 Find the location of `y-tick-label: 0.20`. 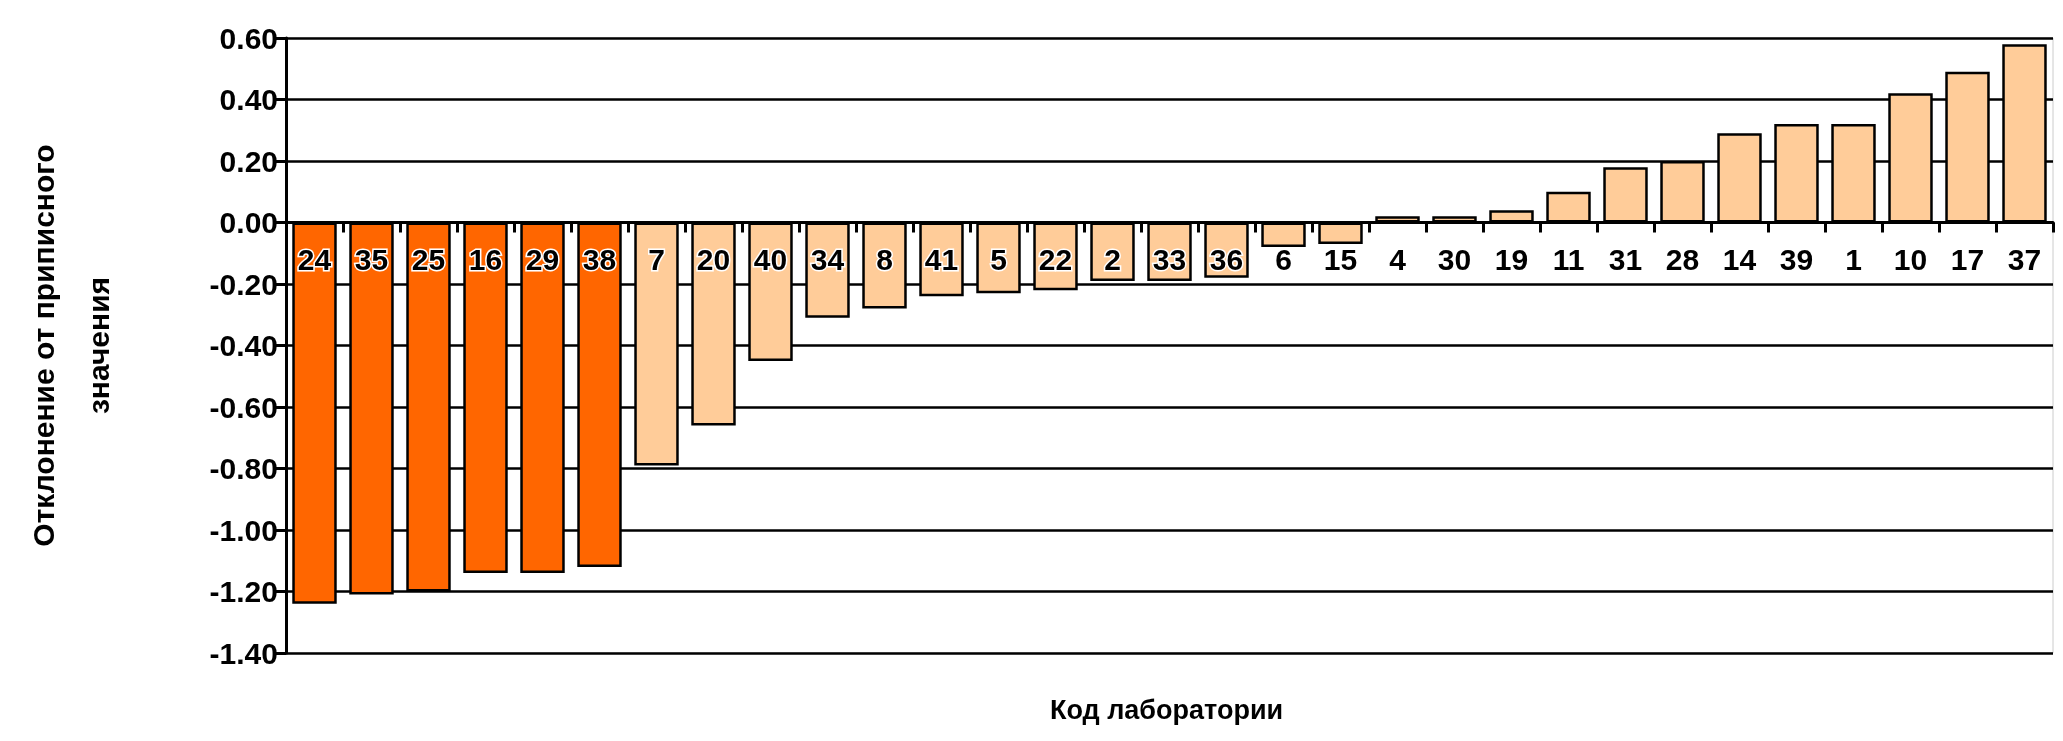

y-tick-label: 0.20 is located at coordinates (248, 161).